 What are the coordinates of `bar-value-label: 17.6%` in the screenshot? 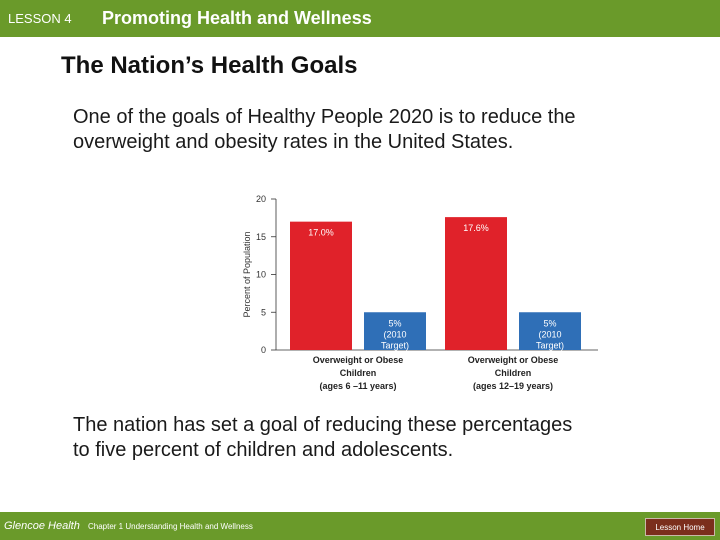 It's located at (476, 228).